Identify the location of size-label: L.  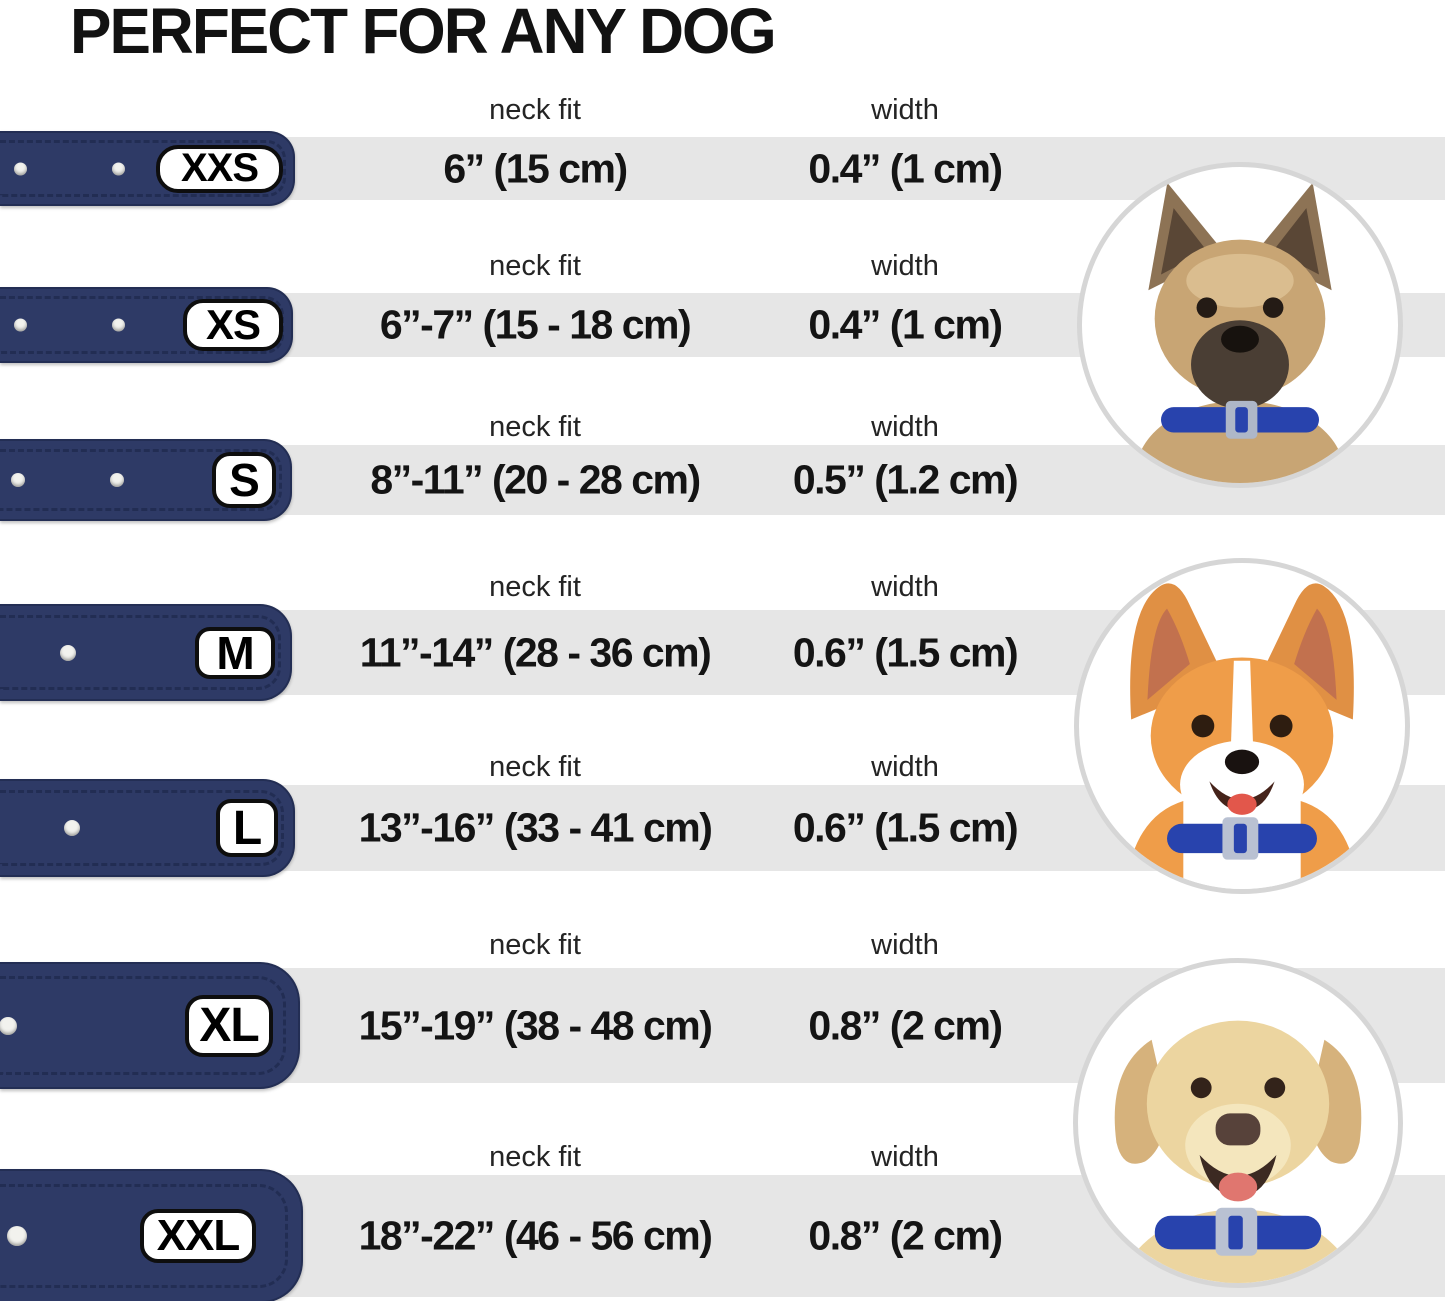
(247, 828).